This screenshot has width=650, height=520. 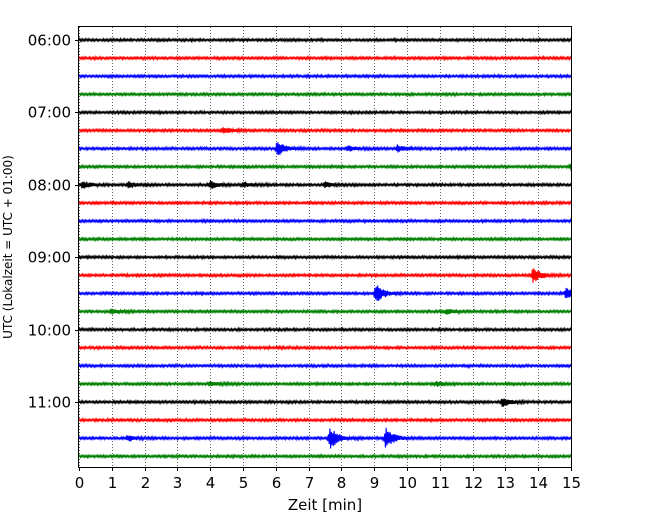 I want to click on x-tick-label: 5, so click(x=244, y=483).